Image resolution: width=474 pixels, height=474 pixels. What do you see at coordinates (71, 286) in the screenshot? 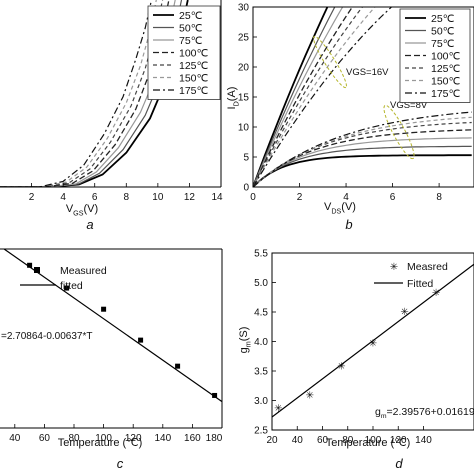
I see `panel-c-legend-label-fitted: fitted` at bounding box center [71, 286].